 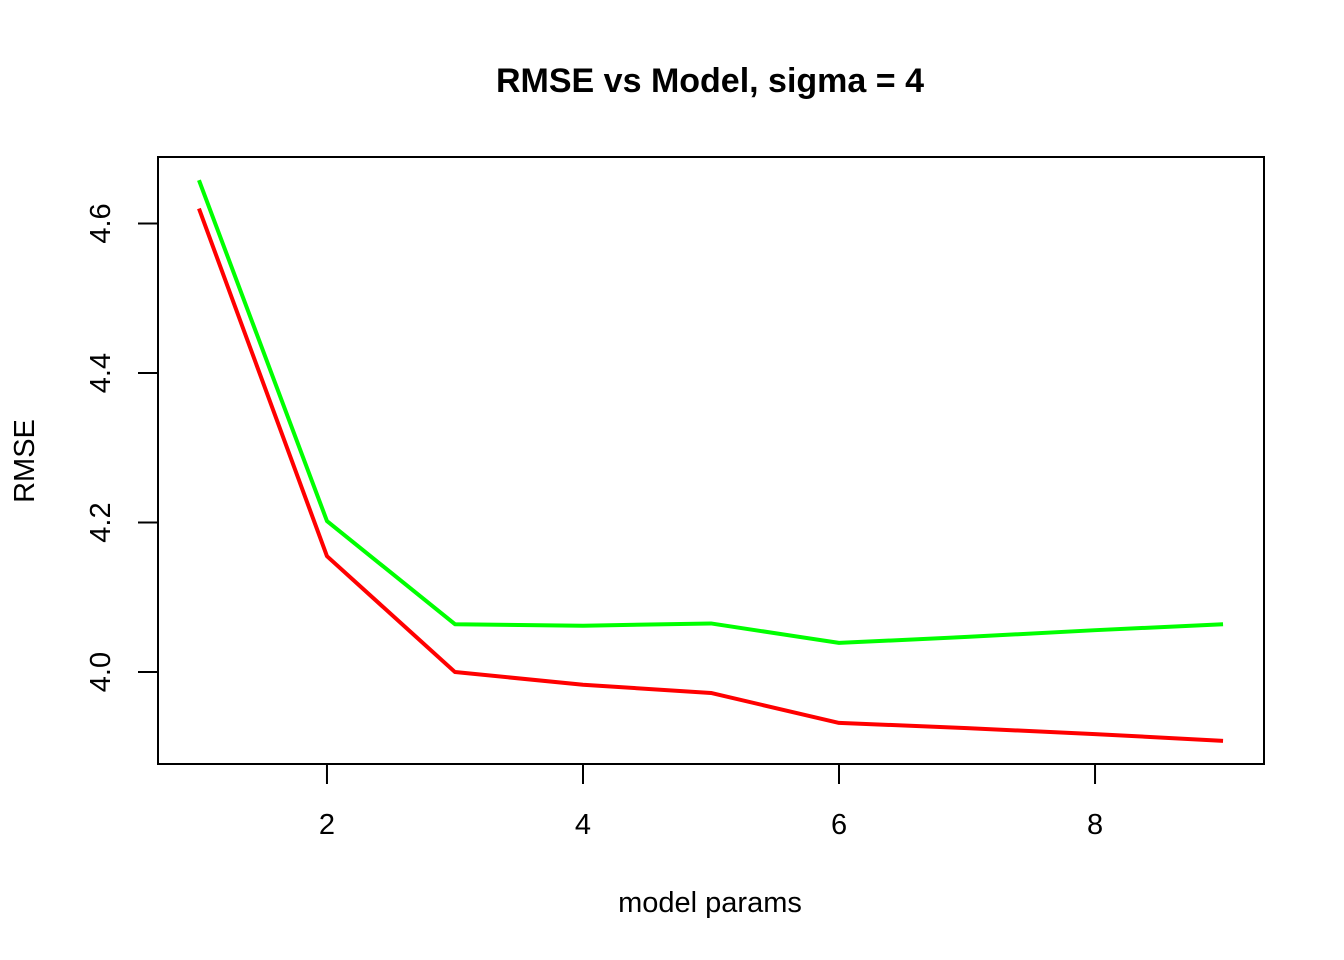 I want to click on chart-title: RMSE vs Model, sigma = 4, so click(x=710, y=81).